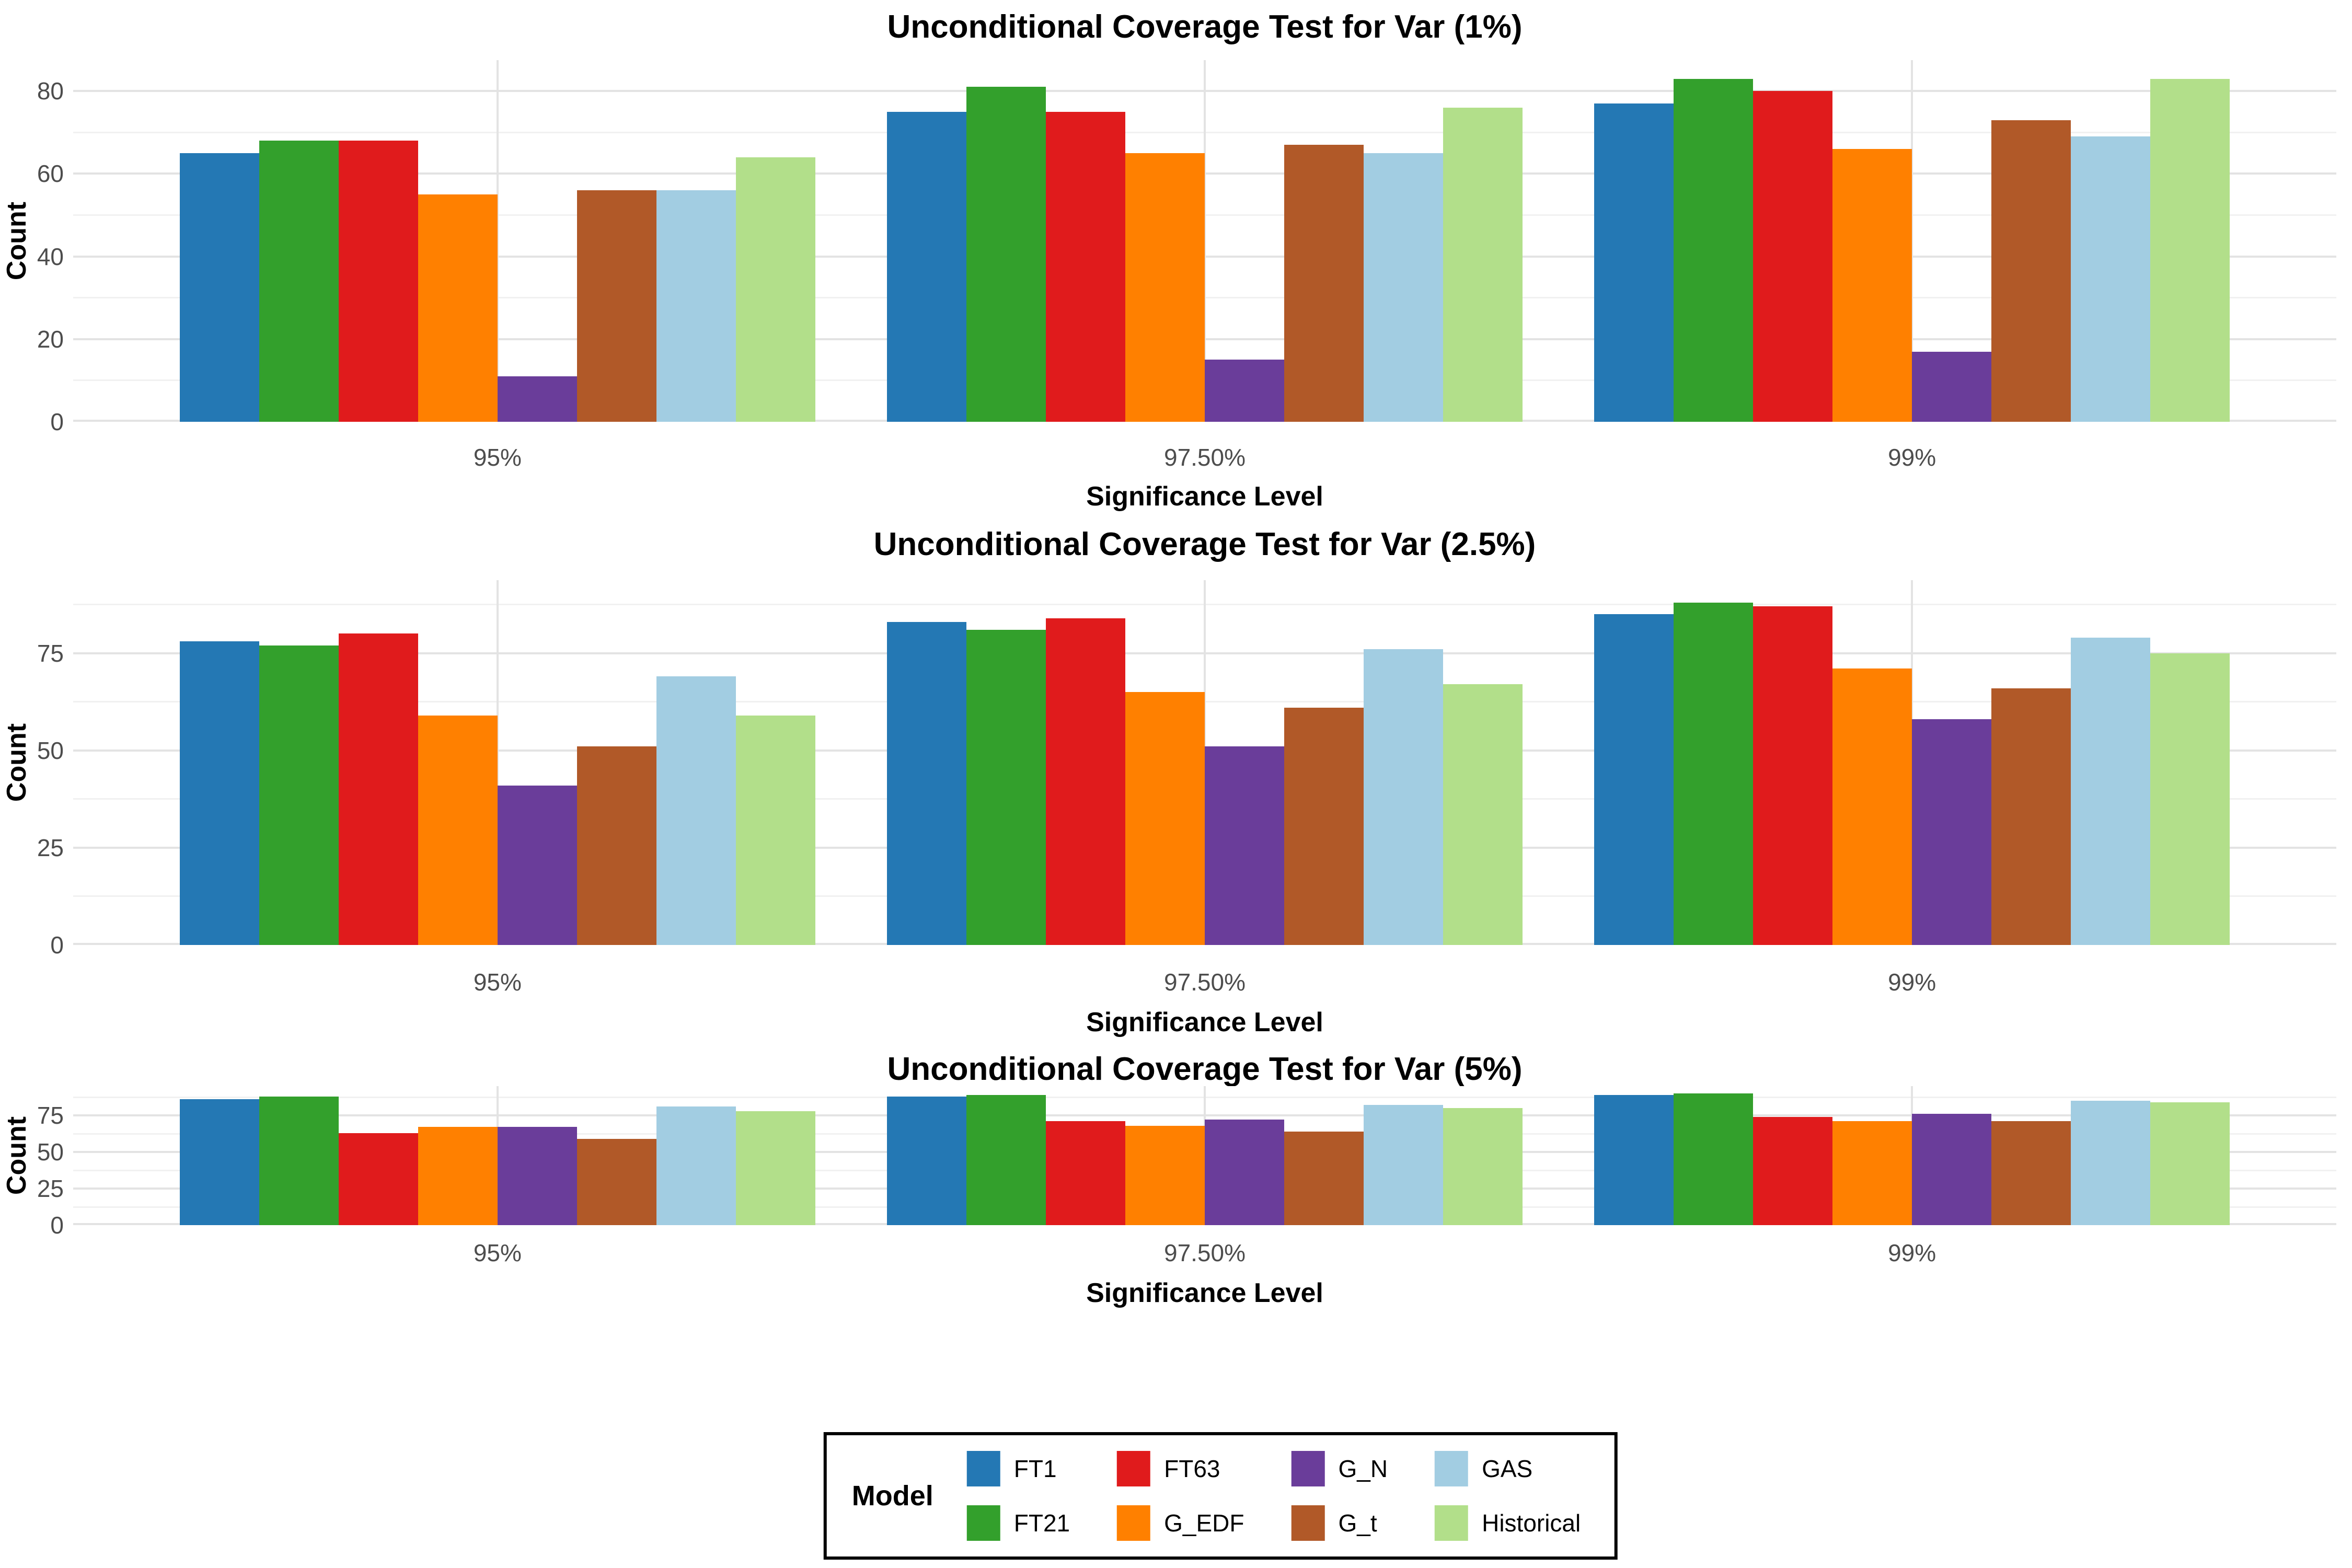 This screenshot has height=1568, width=2352. Describe the element at coordinates (1205, 1069) in the screenshot. I see `chart-title: Unconditional Coverage Test for Var (5%)` at that location.